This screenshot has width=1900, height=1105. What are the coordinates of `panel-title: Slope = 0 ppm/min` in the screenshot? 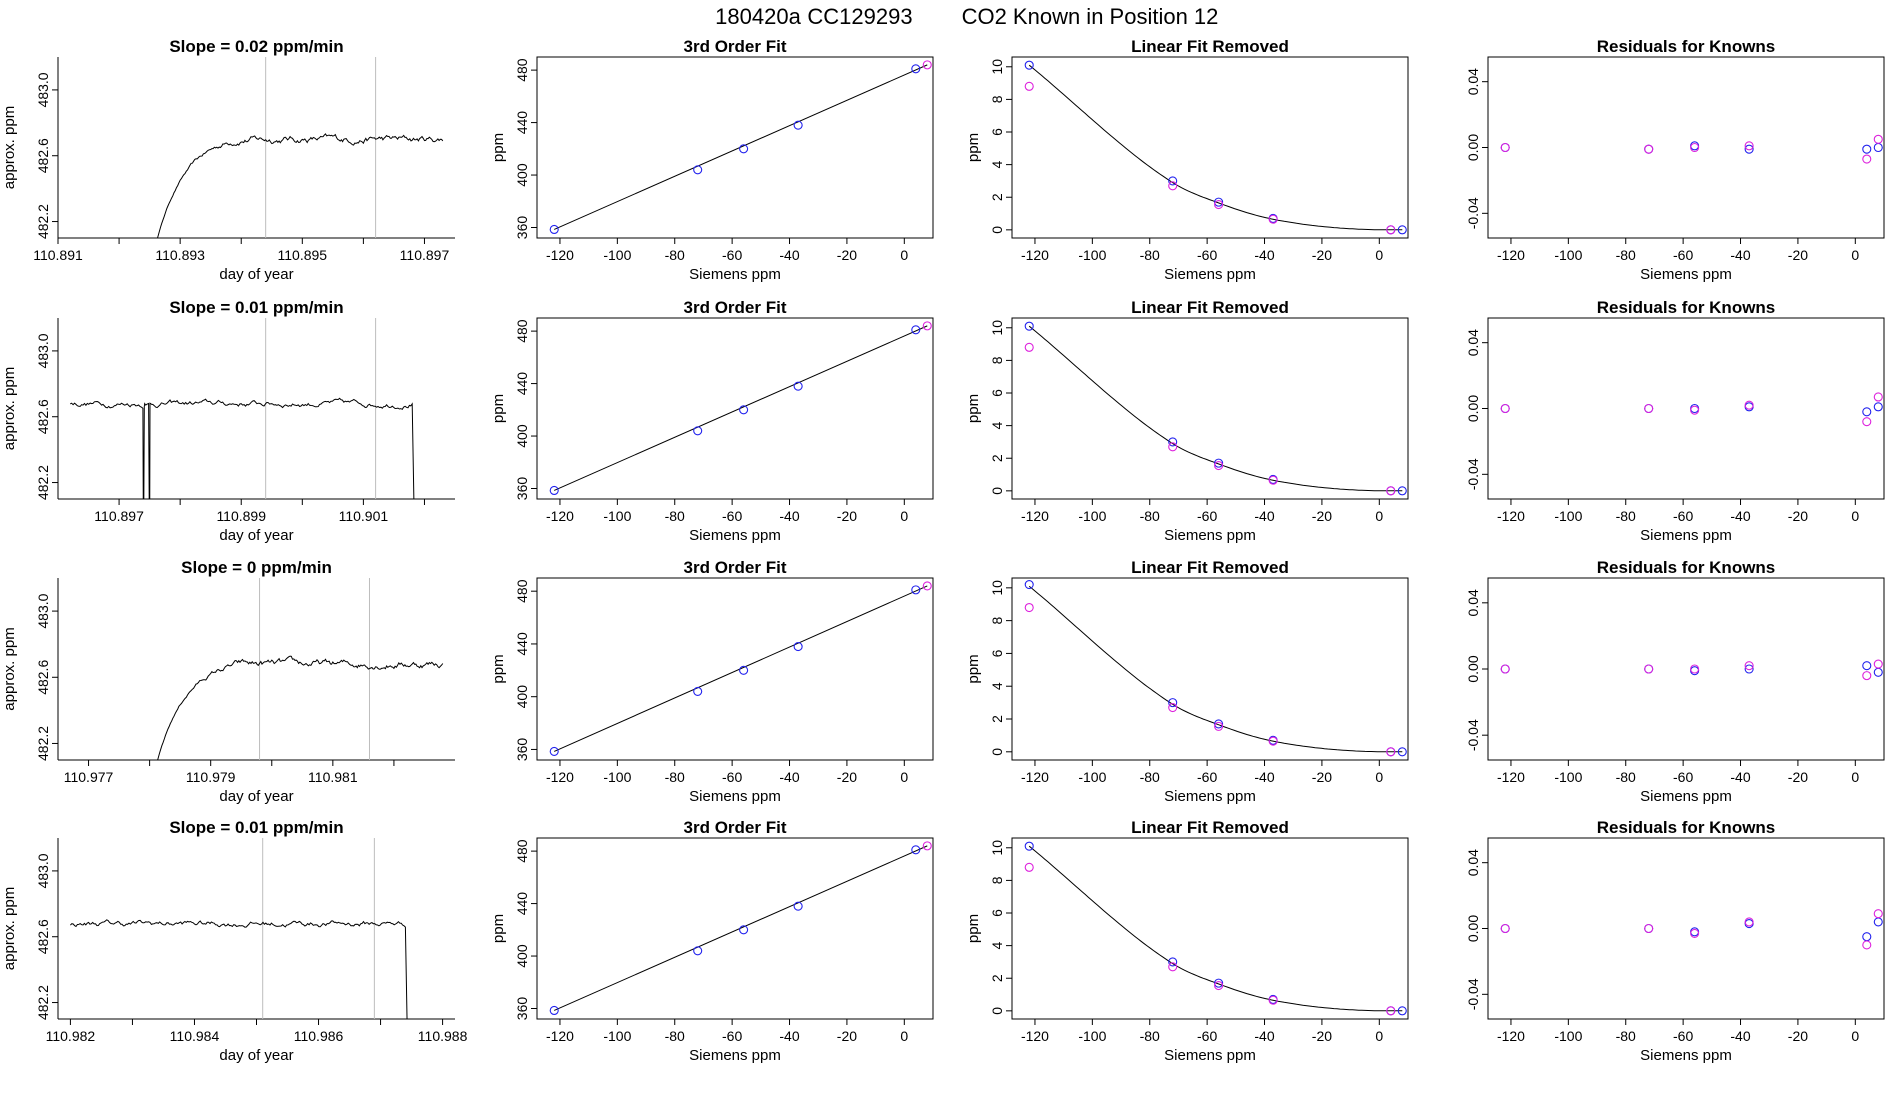 It's located at (256, 567).